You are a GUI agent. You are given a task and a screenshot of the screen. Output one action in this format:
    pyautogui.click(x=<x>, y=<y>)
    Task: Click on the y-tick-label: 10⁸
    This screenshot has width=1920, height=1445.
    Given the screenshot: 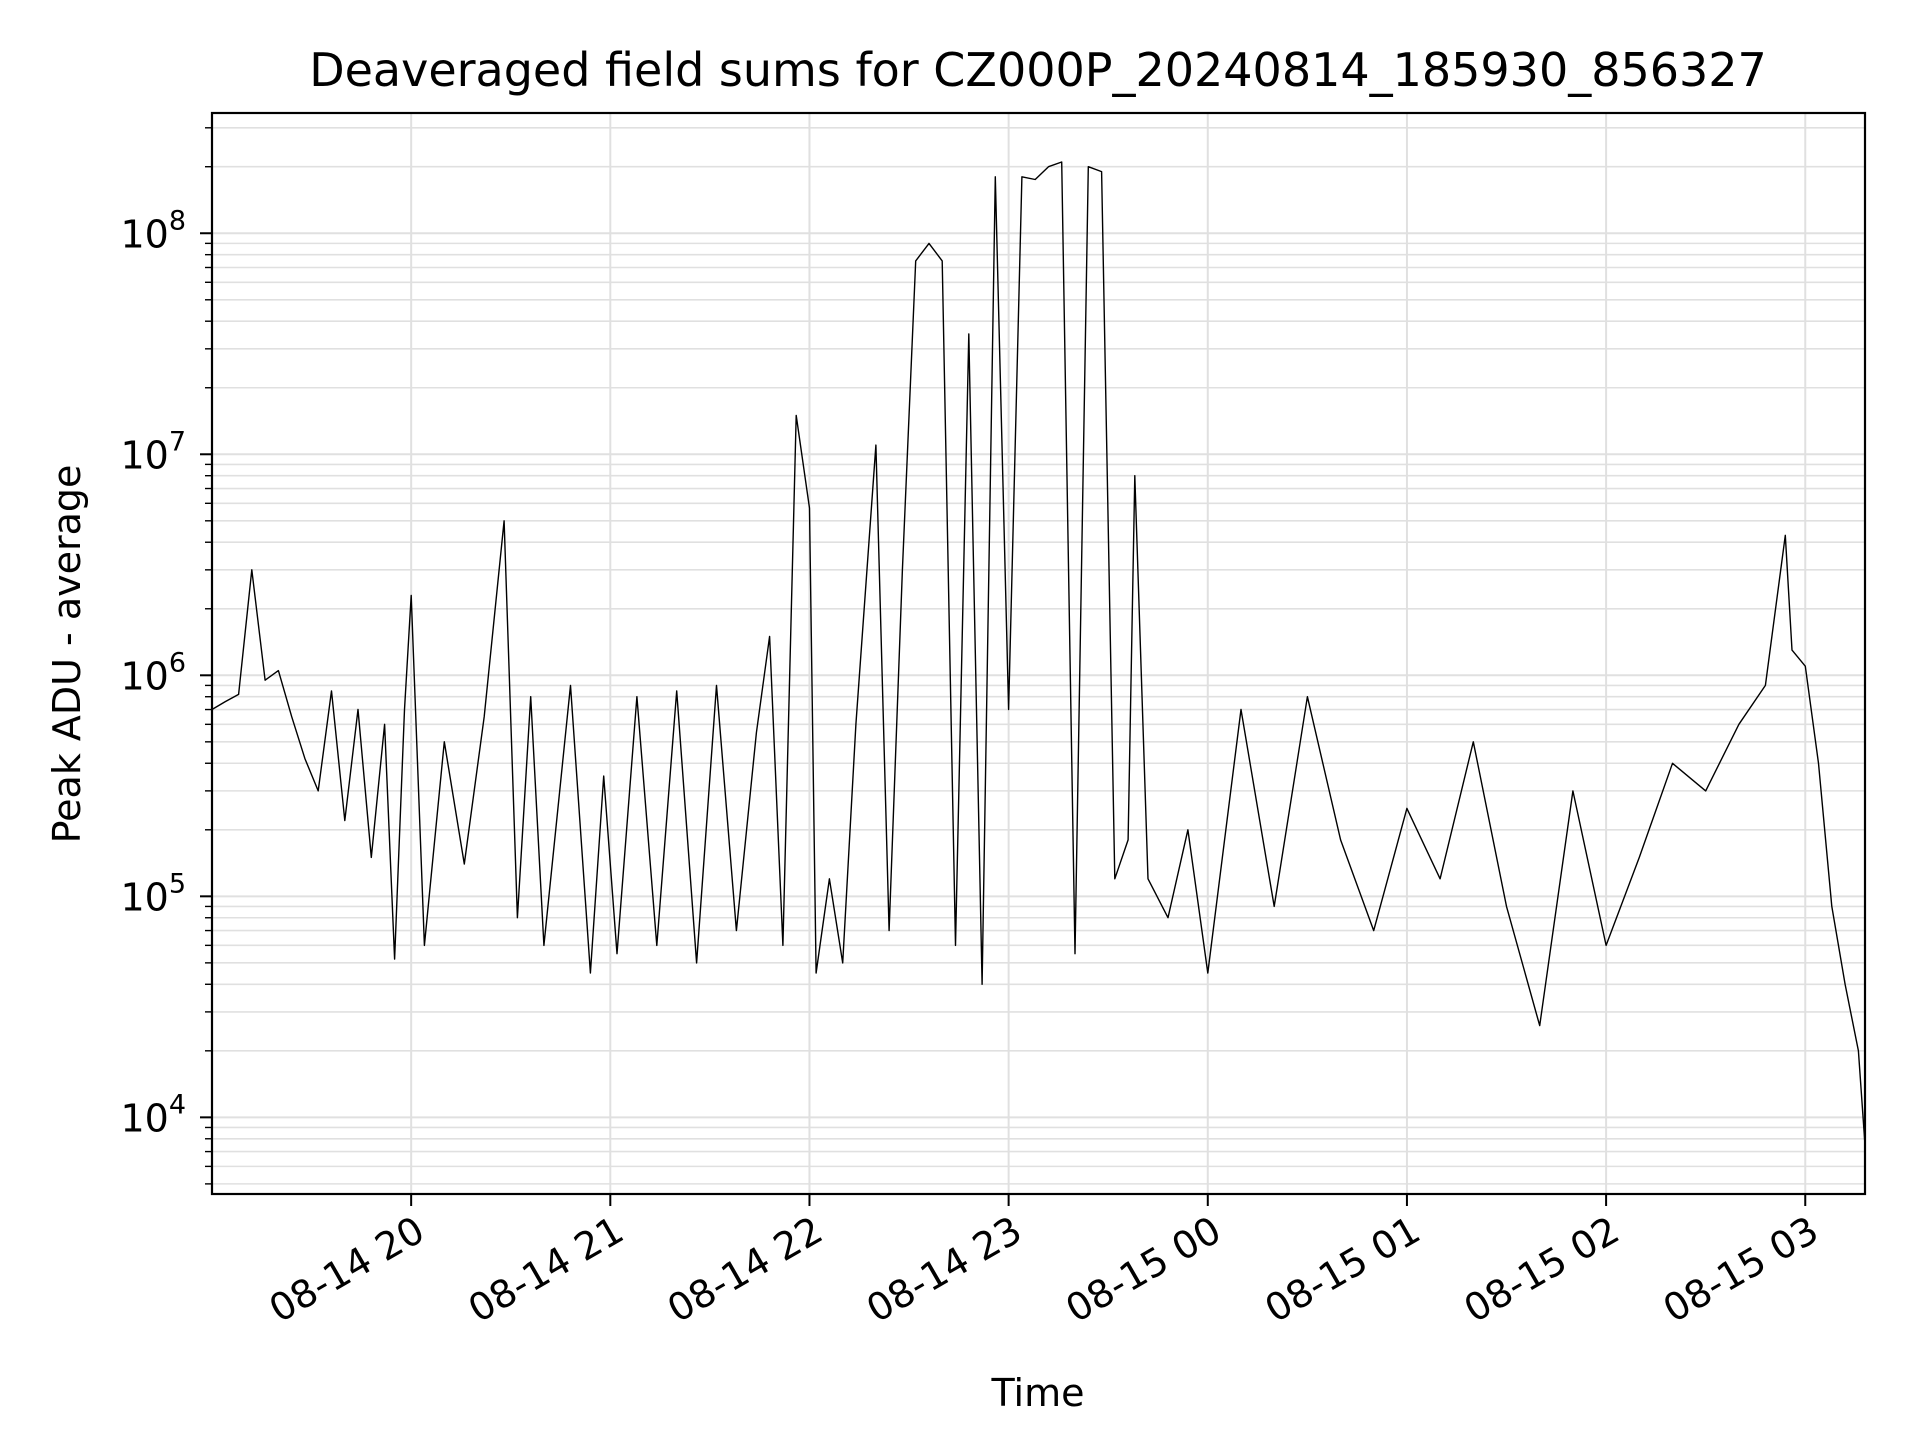 What is the action you would take?
    pyautogui.click(x=153, y=230)
    